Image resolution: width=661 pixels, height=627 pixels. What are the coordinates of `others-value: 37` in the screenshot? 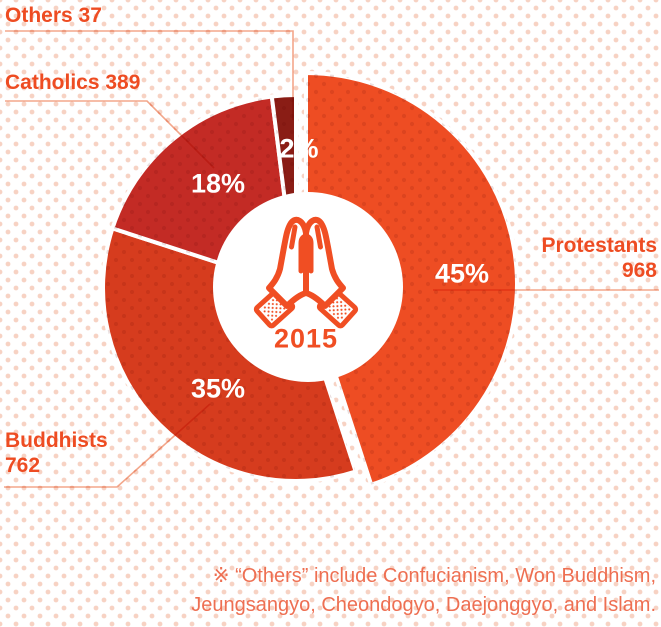 It's located at (90, 15).